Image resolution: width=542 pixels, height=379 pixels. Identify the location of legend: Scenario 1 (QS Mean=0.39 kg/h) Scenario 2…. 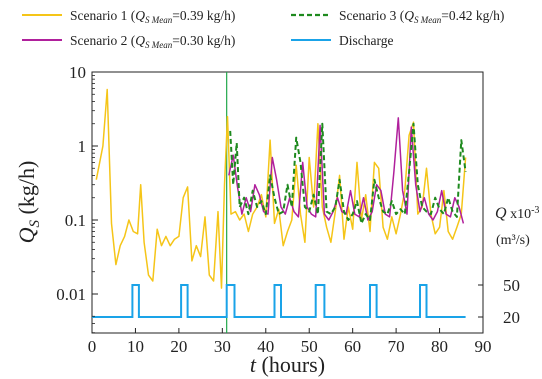
(263, 29).